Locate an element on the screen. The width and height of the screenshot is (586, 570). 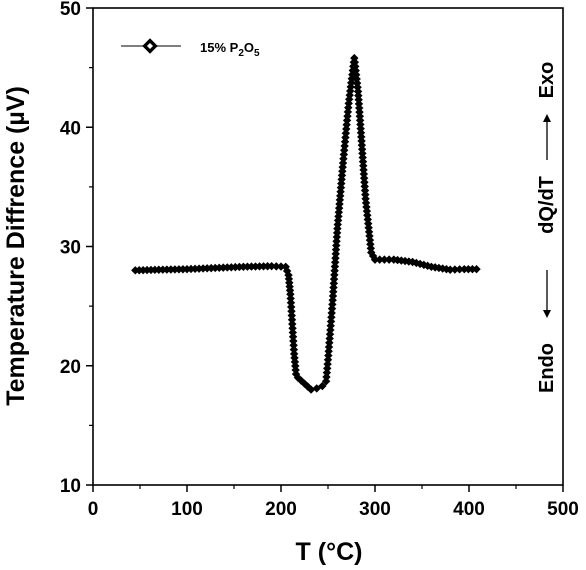
x-tick-label: 200 is located at coordinates (281, 509).